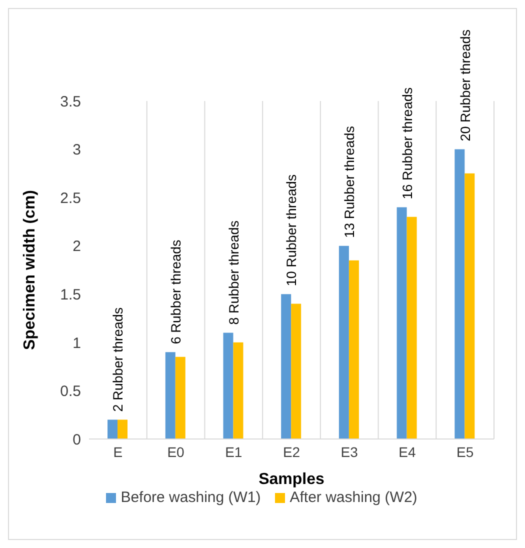 This screenshot has height=548, width=525. What do you see at coordinates (465, 452) in the screenshot?
I see `x-tick-label: E5` at bounding box center [465, 452].